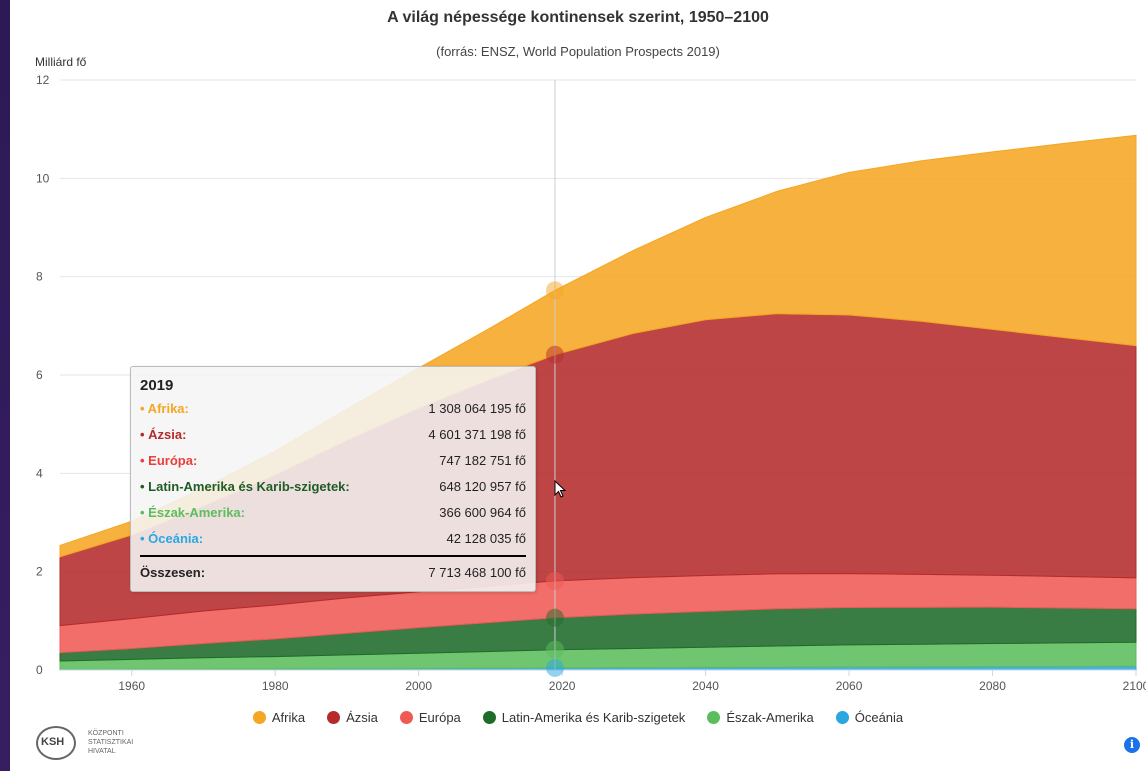 The width and height of the screenshot is (1146, 771). I want to click on tooltip-series-value: 747 182 751 fő, so click(482, 460).